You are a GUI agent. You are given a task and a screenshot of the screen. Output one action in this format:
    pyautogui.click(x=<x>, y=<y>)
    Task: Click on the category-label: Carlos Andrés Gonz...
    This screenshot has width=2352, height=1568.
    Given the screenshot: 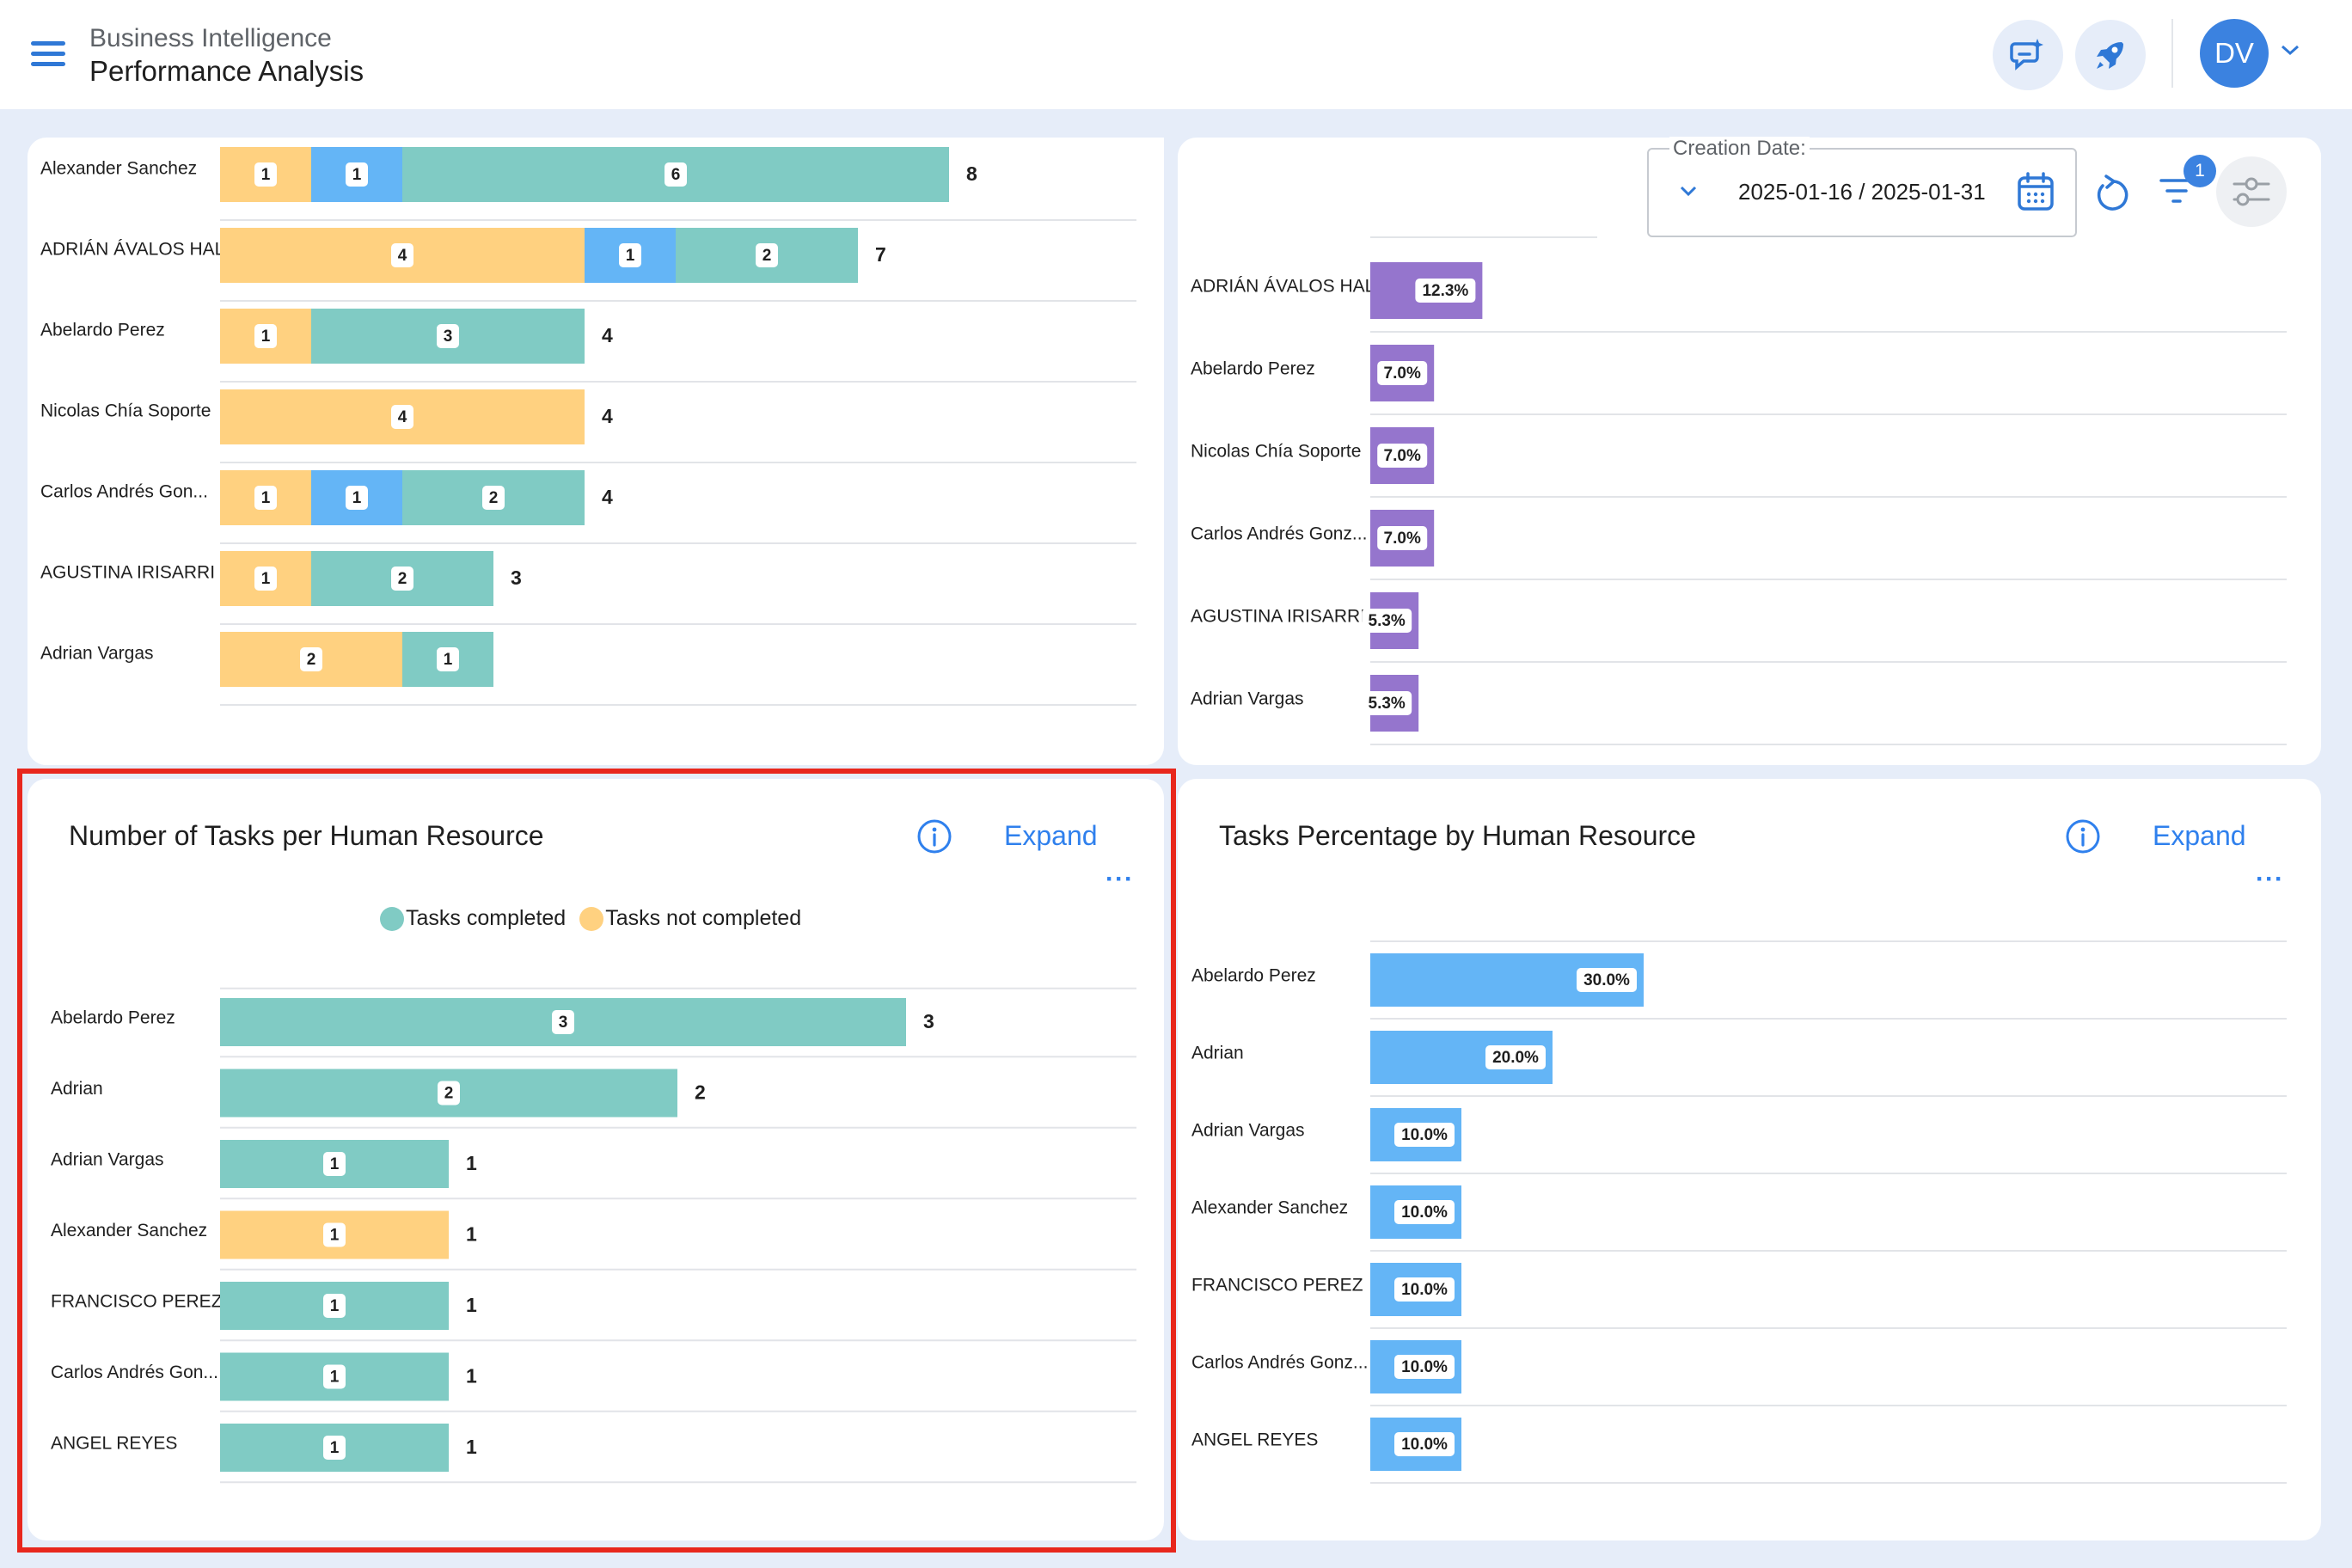 What is the action you would take?
    pyautogui.click(x=1279, y=534)
    